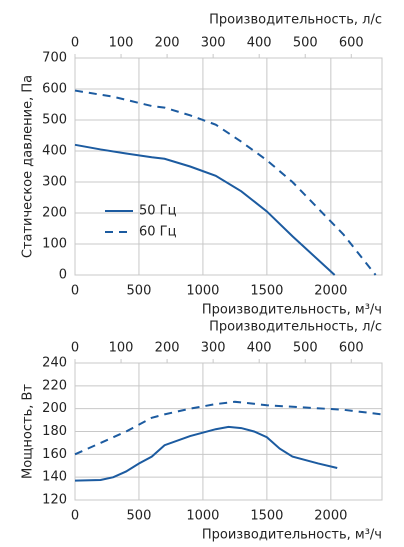 The height and width of the screenshot is (547, 404). I want to click on y-tick-label: 140, so click(54, 477).